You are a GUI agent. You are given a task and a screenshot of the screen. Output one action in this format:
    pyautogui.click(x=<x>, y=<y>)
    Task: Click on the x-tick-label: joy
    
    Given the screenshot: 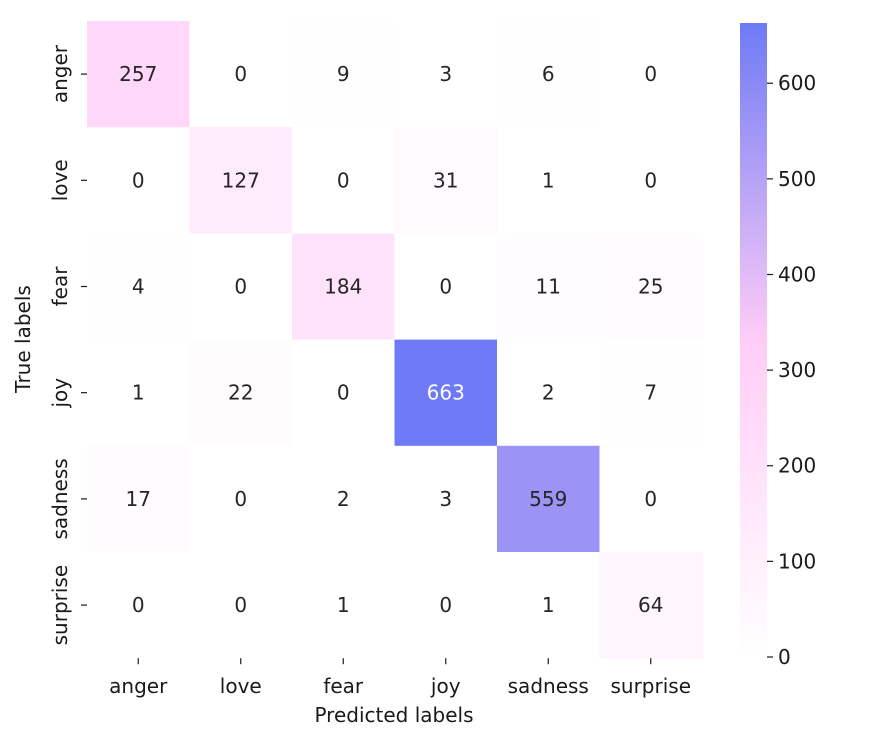 What is the action you would take?
    pyautogui.click(x=445, y=686)
    